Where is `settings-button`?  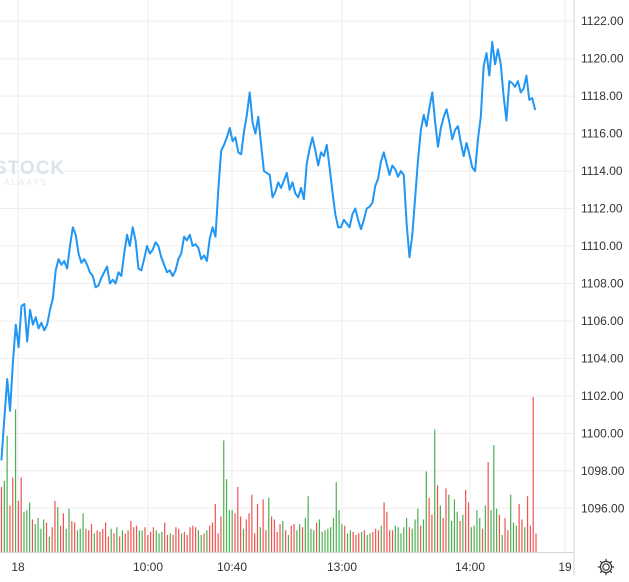 settings-button is located at coordinates (606, 567).